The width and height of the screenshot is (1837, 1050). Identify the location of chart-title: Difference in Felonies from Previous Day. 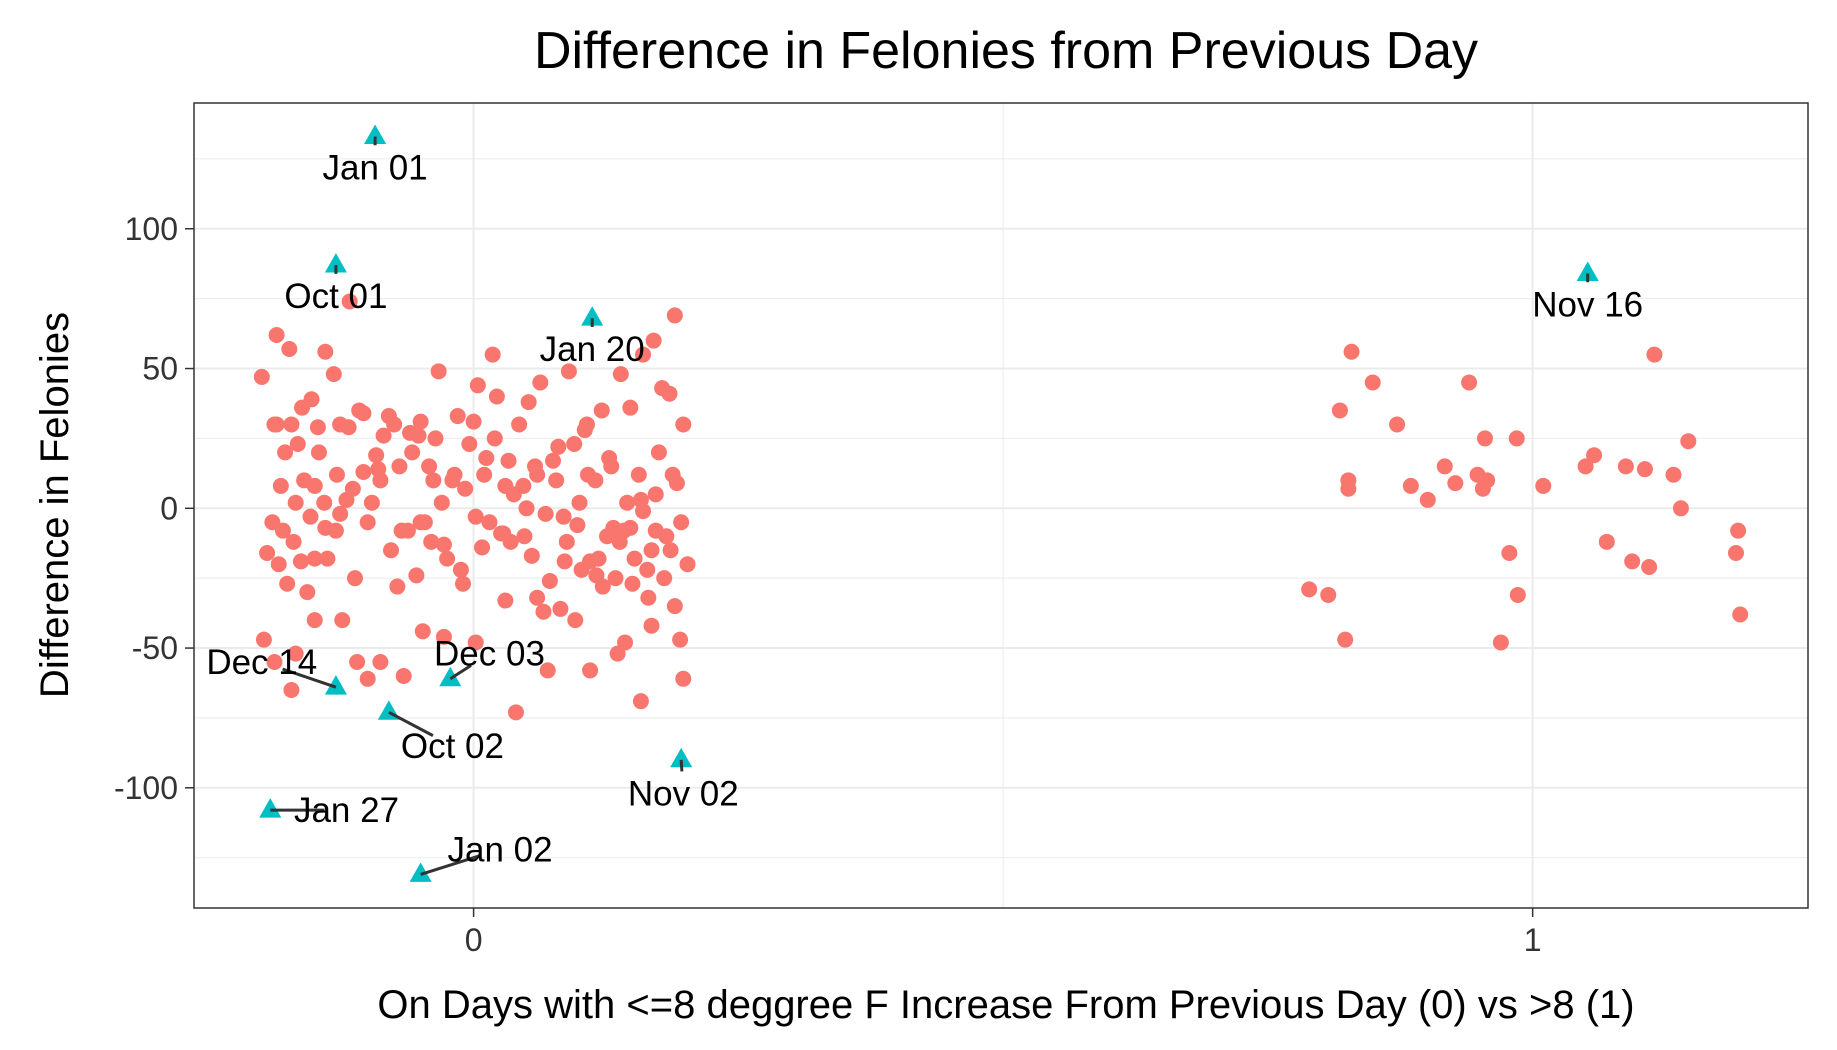
(1006, 51).